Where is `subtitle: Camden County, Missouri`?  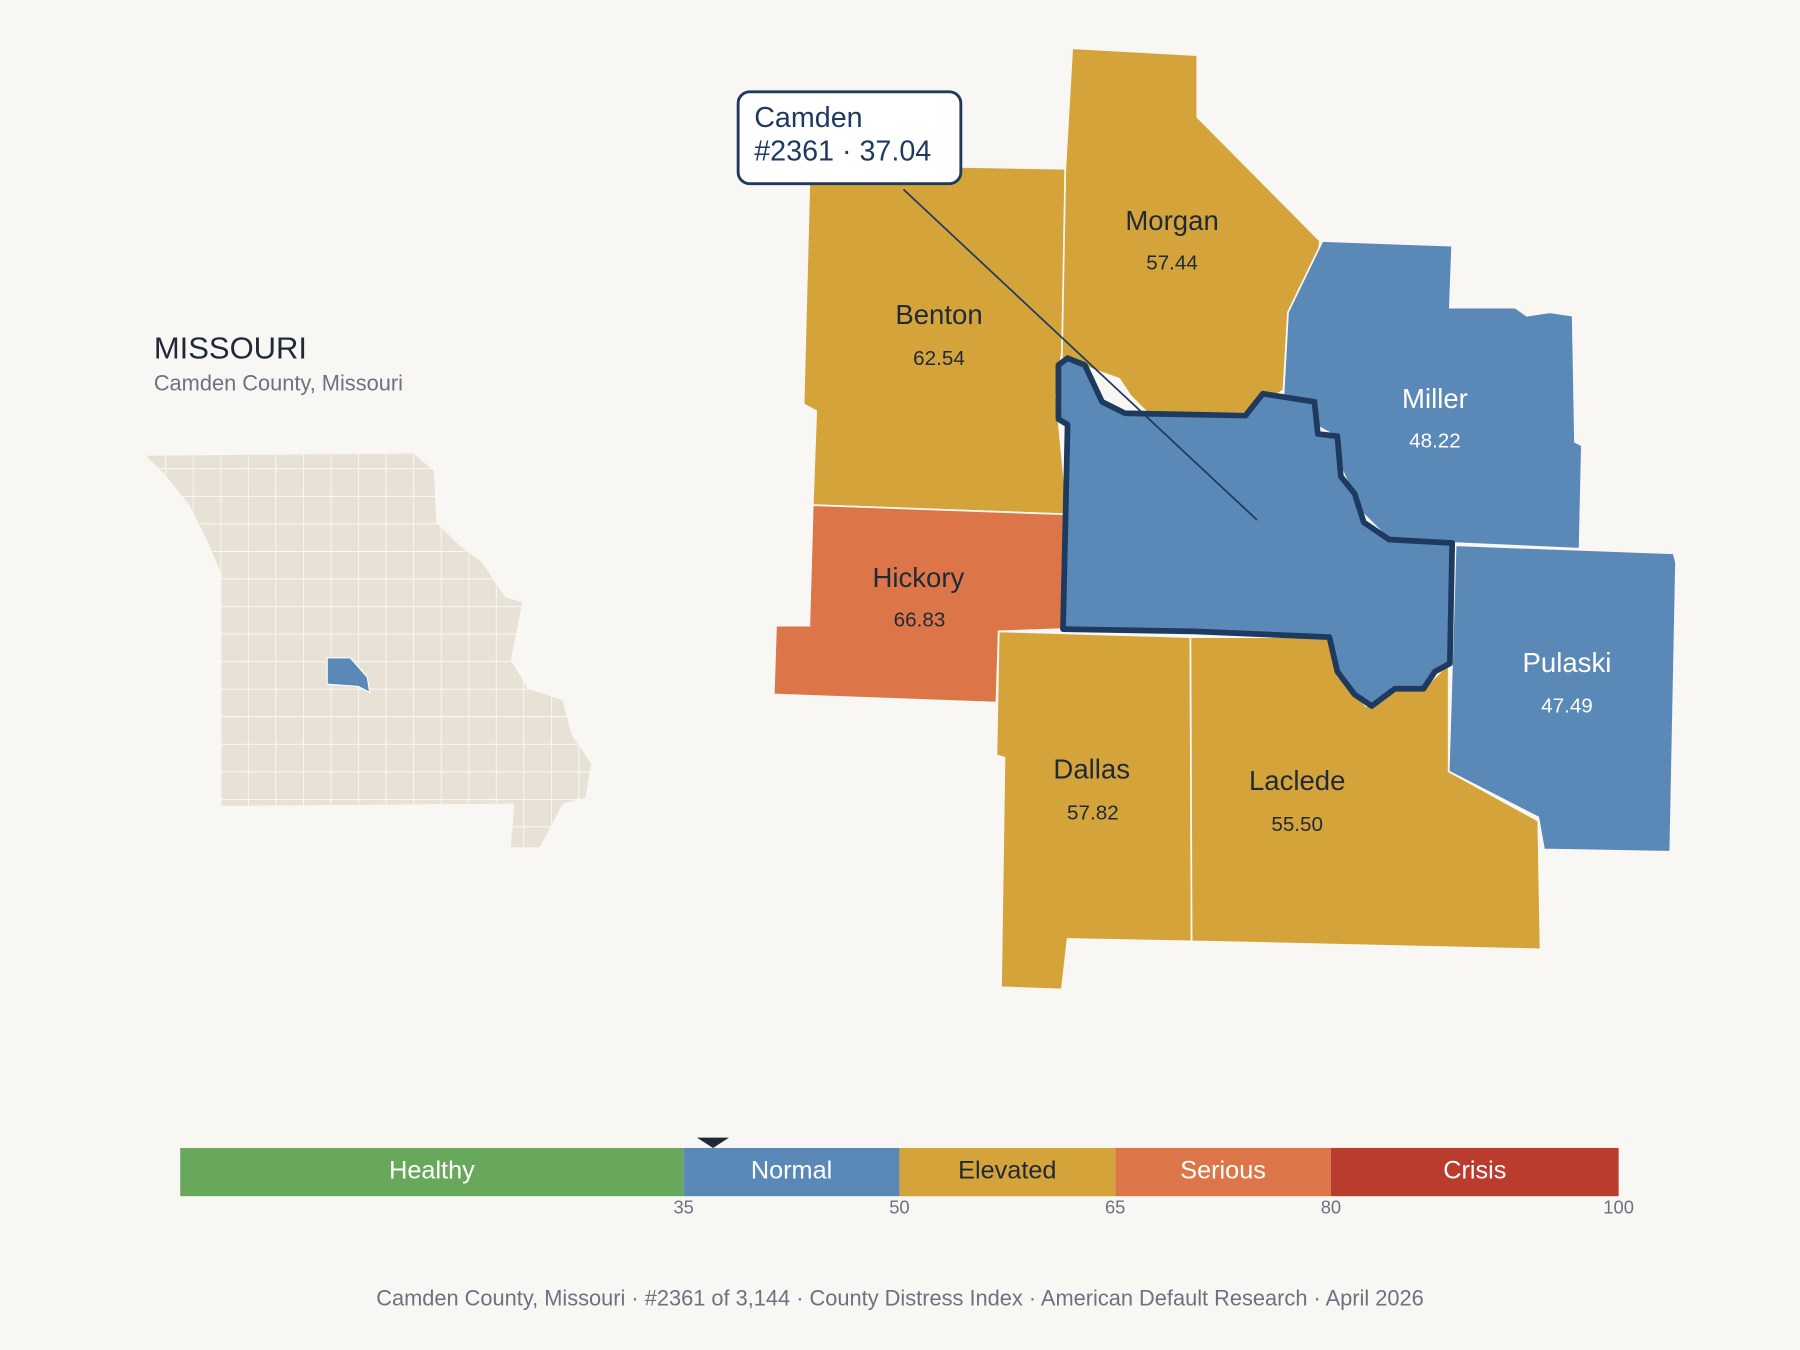 subtitle: Camden County, Missouri is located at coordinates (278, 382).